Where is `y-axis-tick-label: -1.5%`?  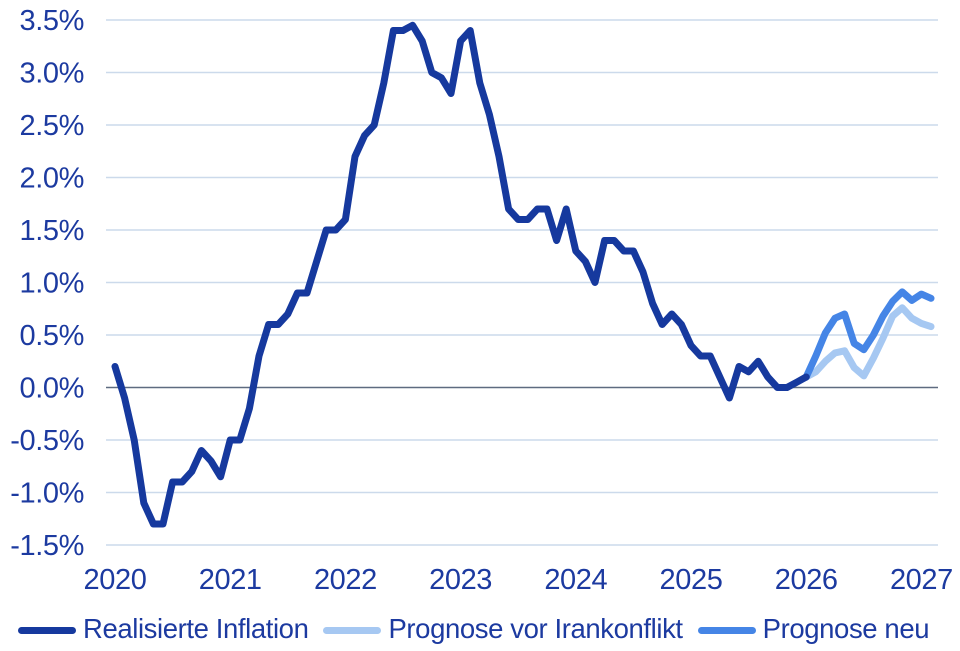
y-axis-tick-label: -1.5% is located at coordinates (47, 546).